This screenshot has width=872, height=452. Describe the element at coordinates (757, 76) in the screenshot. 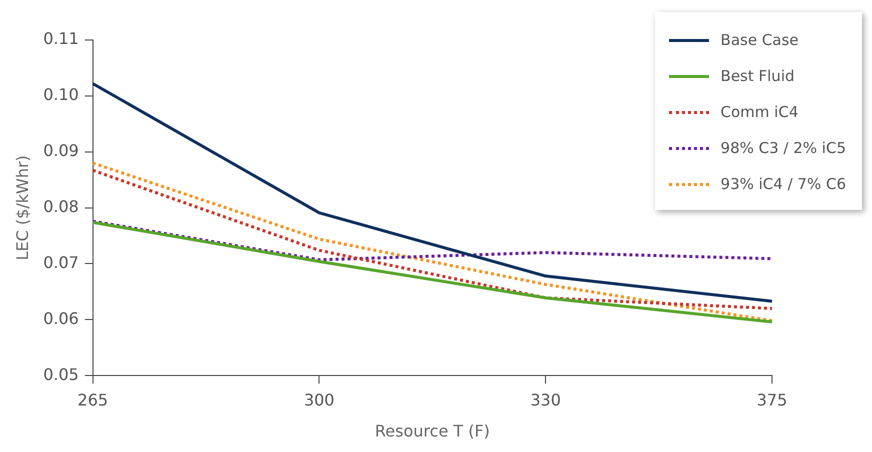

I see `legend-label: Best Fluid` at that location.